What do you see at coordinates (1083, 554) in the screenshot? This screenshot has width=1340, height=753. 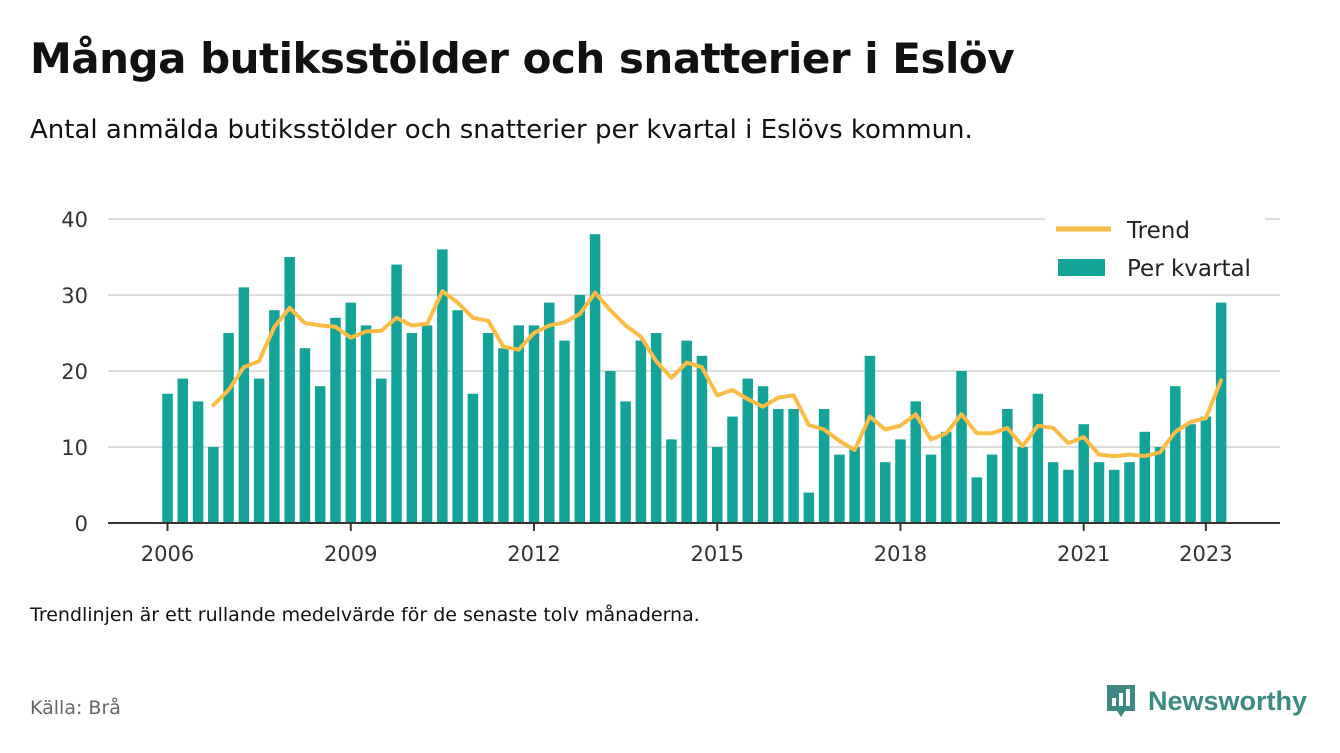 I see `x-tick-label: 2021` at bounding box center [1083, 554].